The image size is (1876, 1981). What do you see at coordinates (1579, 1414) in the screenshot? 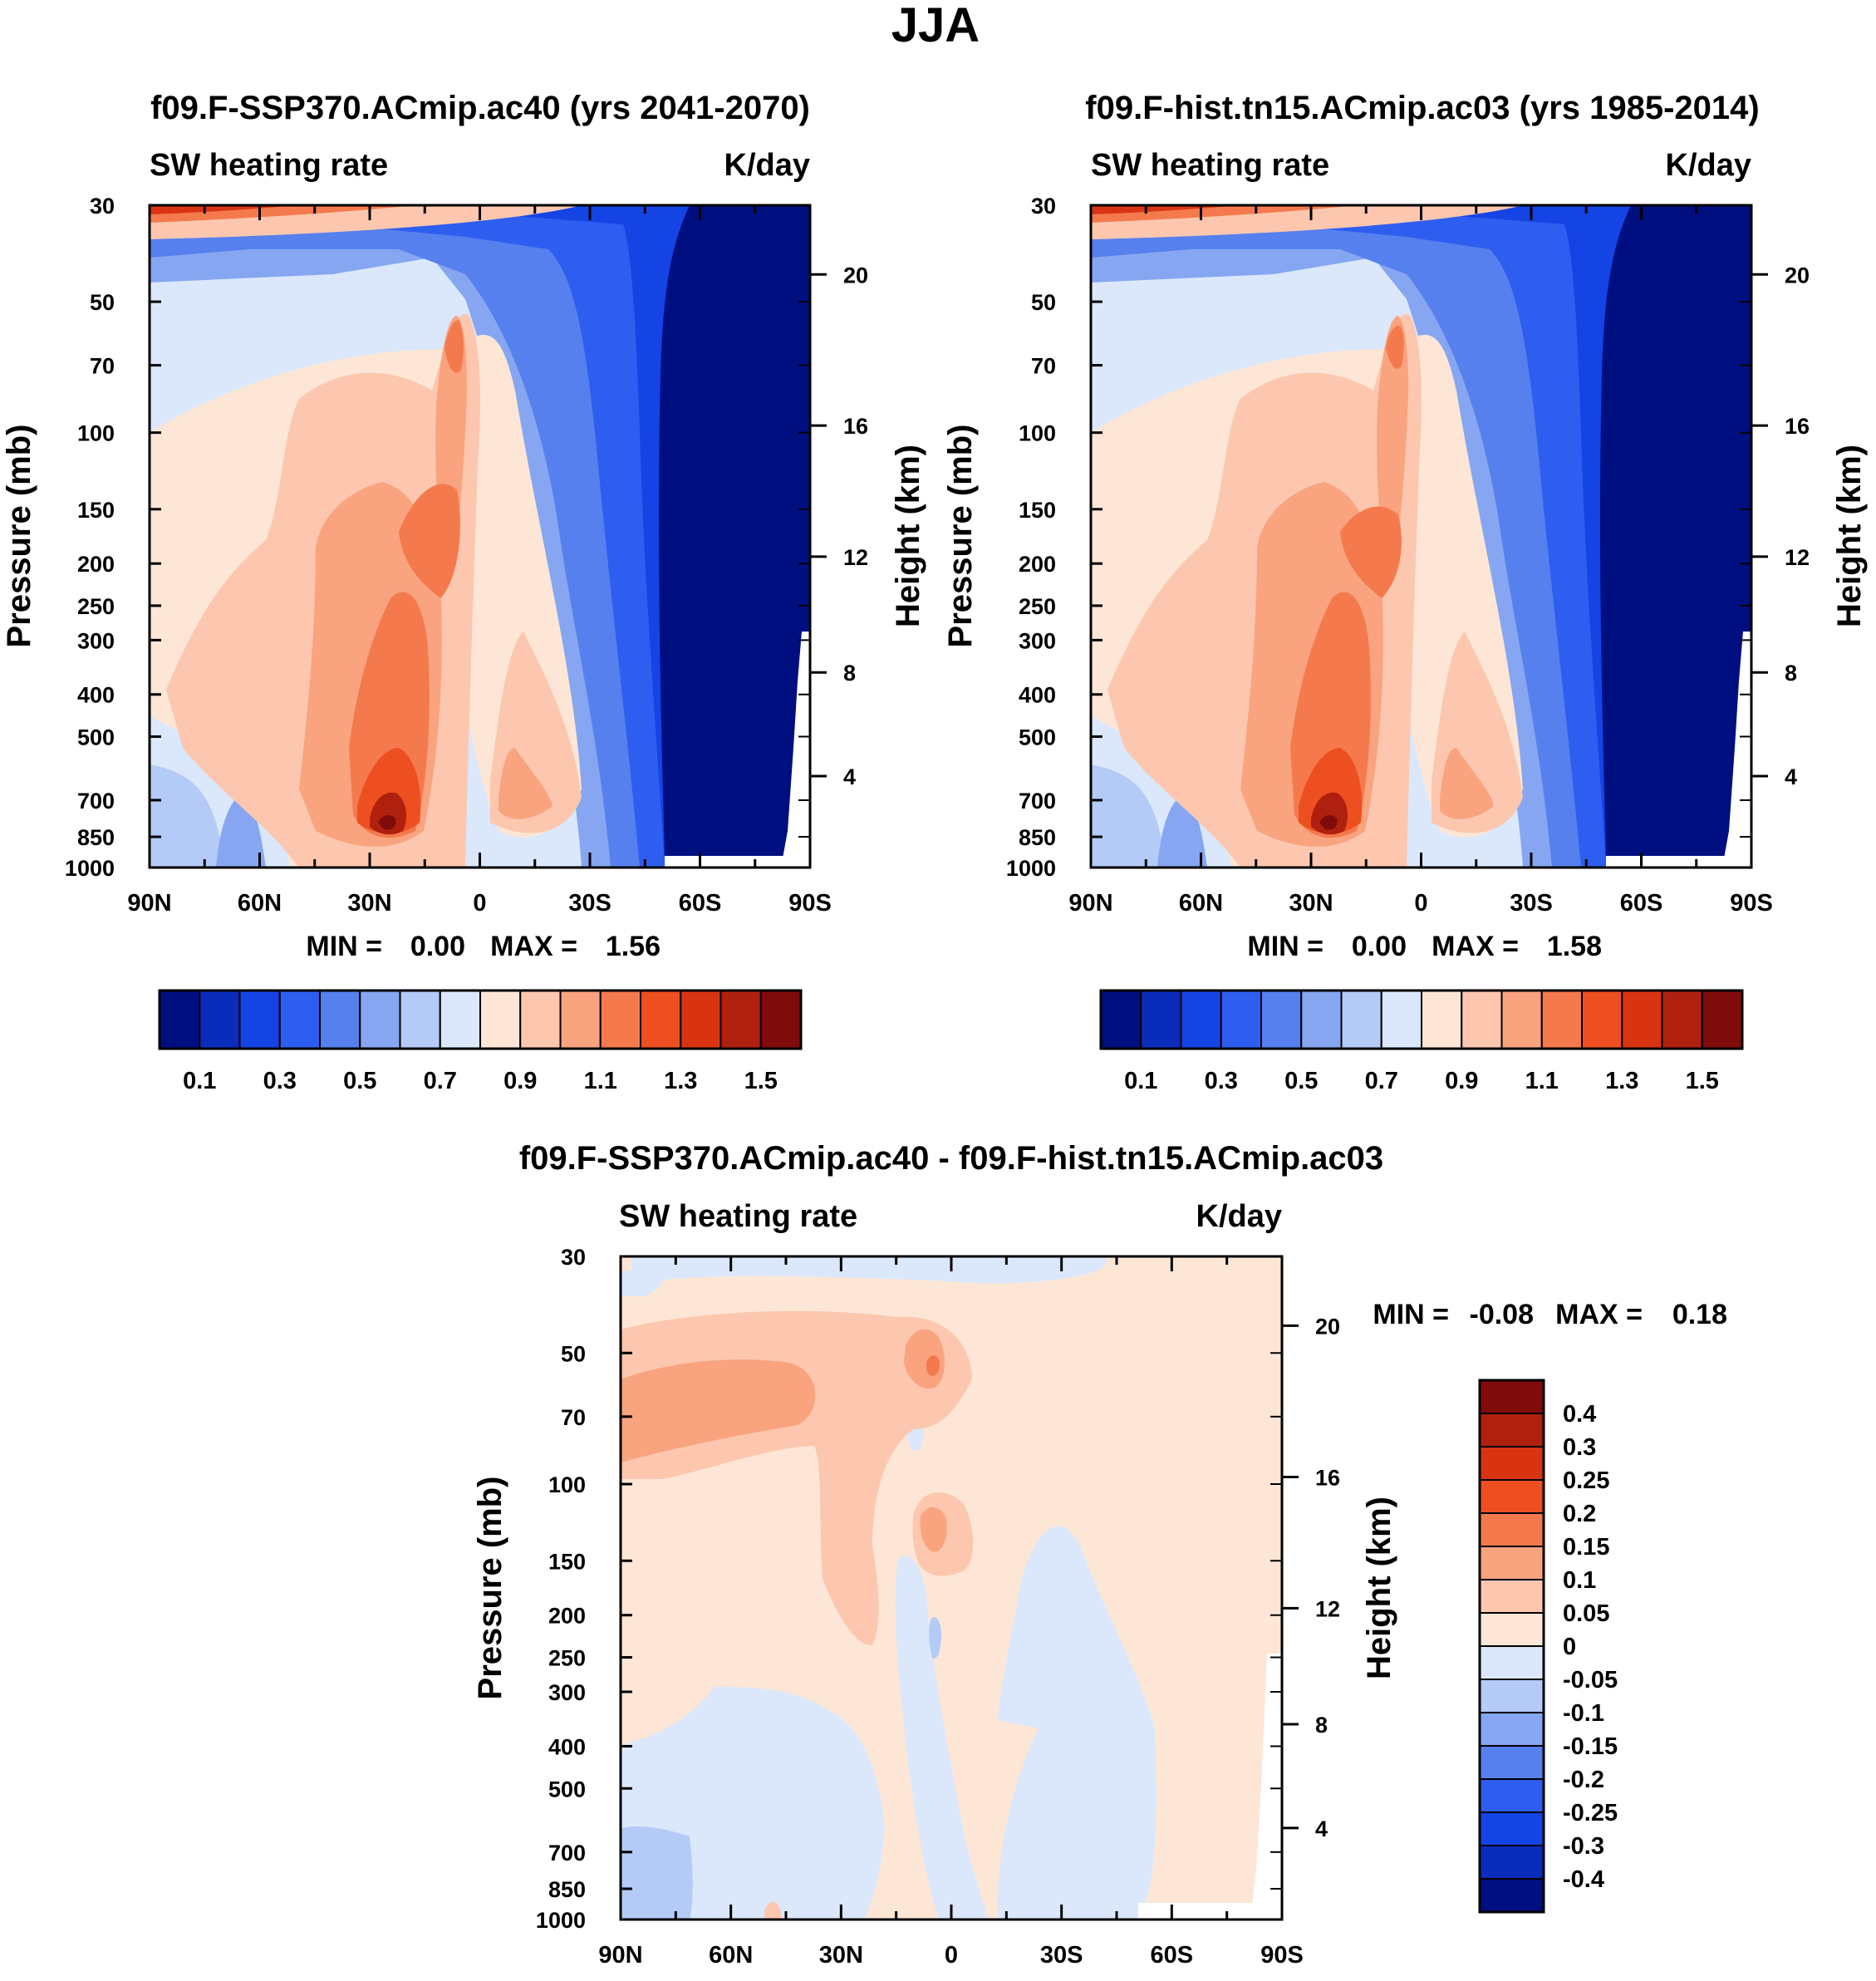
I see `colorbar-label: 0.4` at bounding box center [1579, 1414].